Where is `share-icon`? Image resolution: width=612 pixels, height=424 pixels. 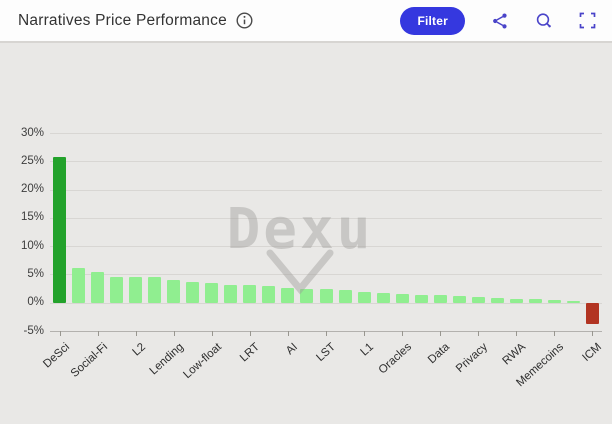 share-icon is located at coordinates (500, 21).